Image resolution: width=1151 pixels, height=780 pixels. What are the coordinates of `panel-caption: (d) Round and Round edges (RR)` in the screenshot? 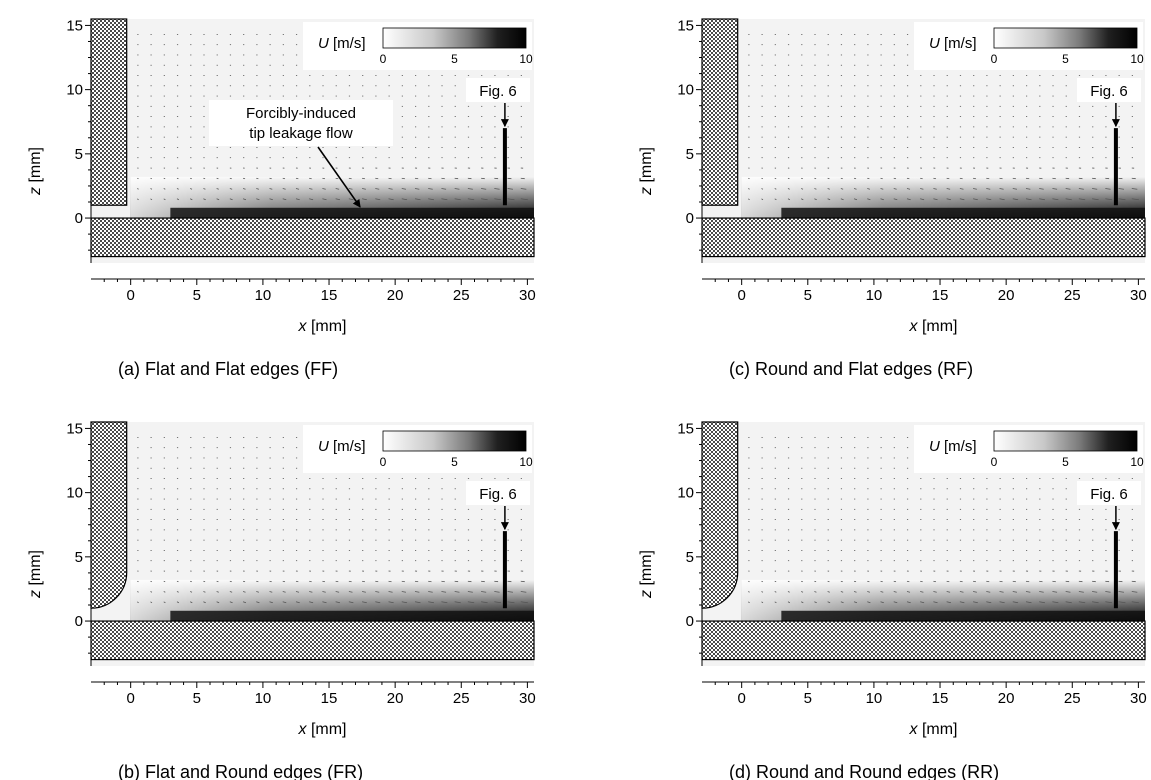 It's located at (864, 771).